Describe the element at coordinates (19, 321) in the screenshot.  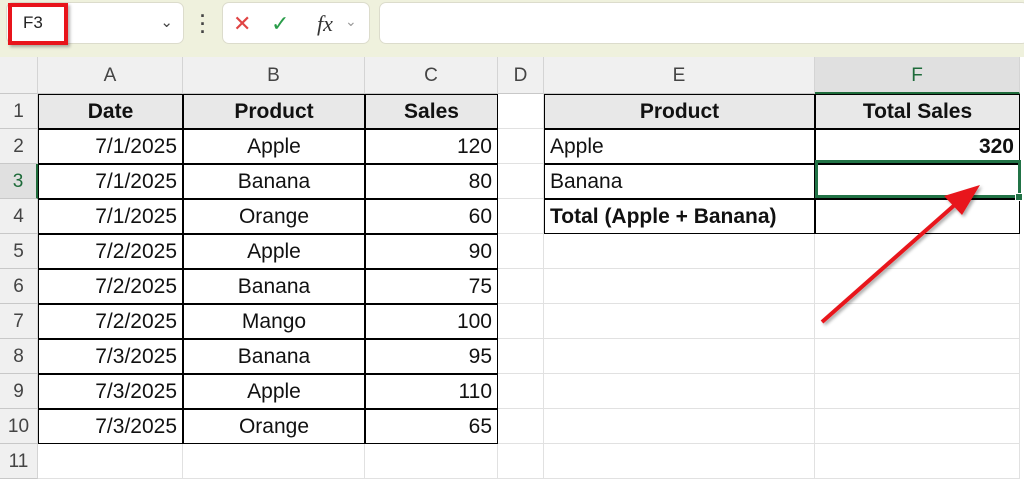
I see `row-header-7: 7` at that location.